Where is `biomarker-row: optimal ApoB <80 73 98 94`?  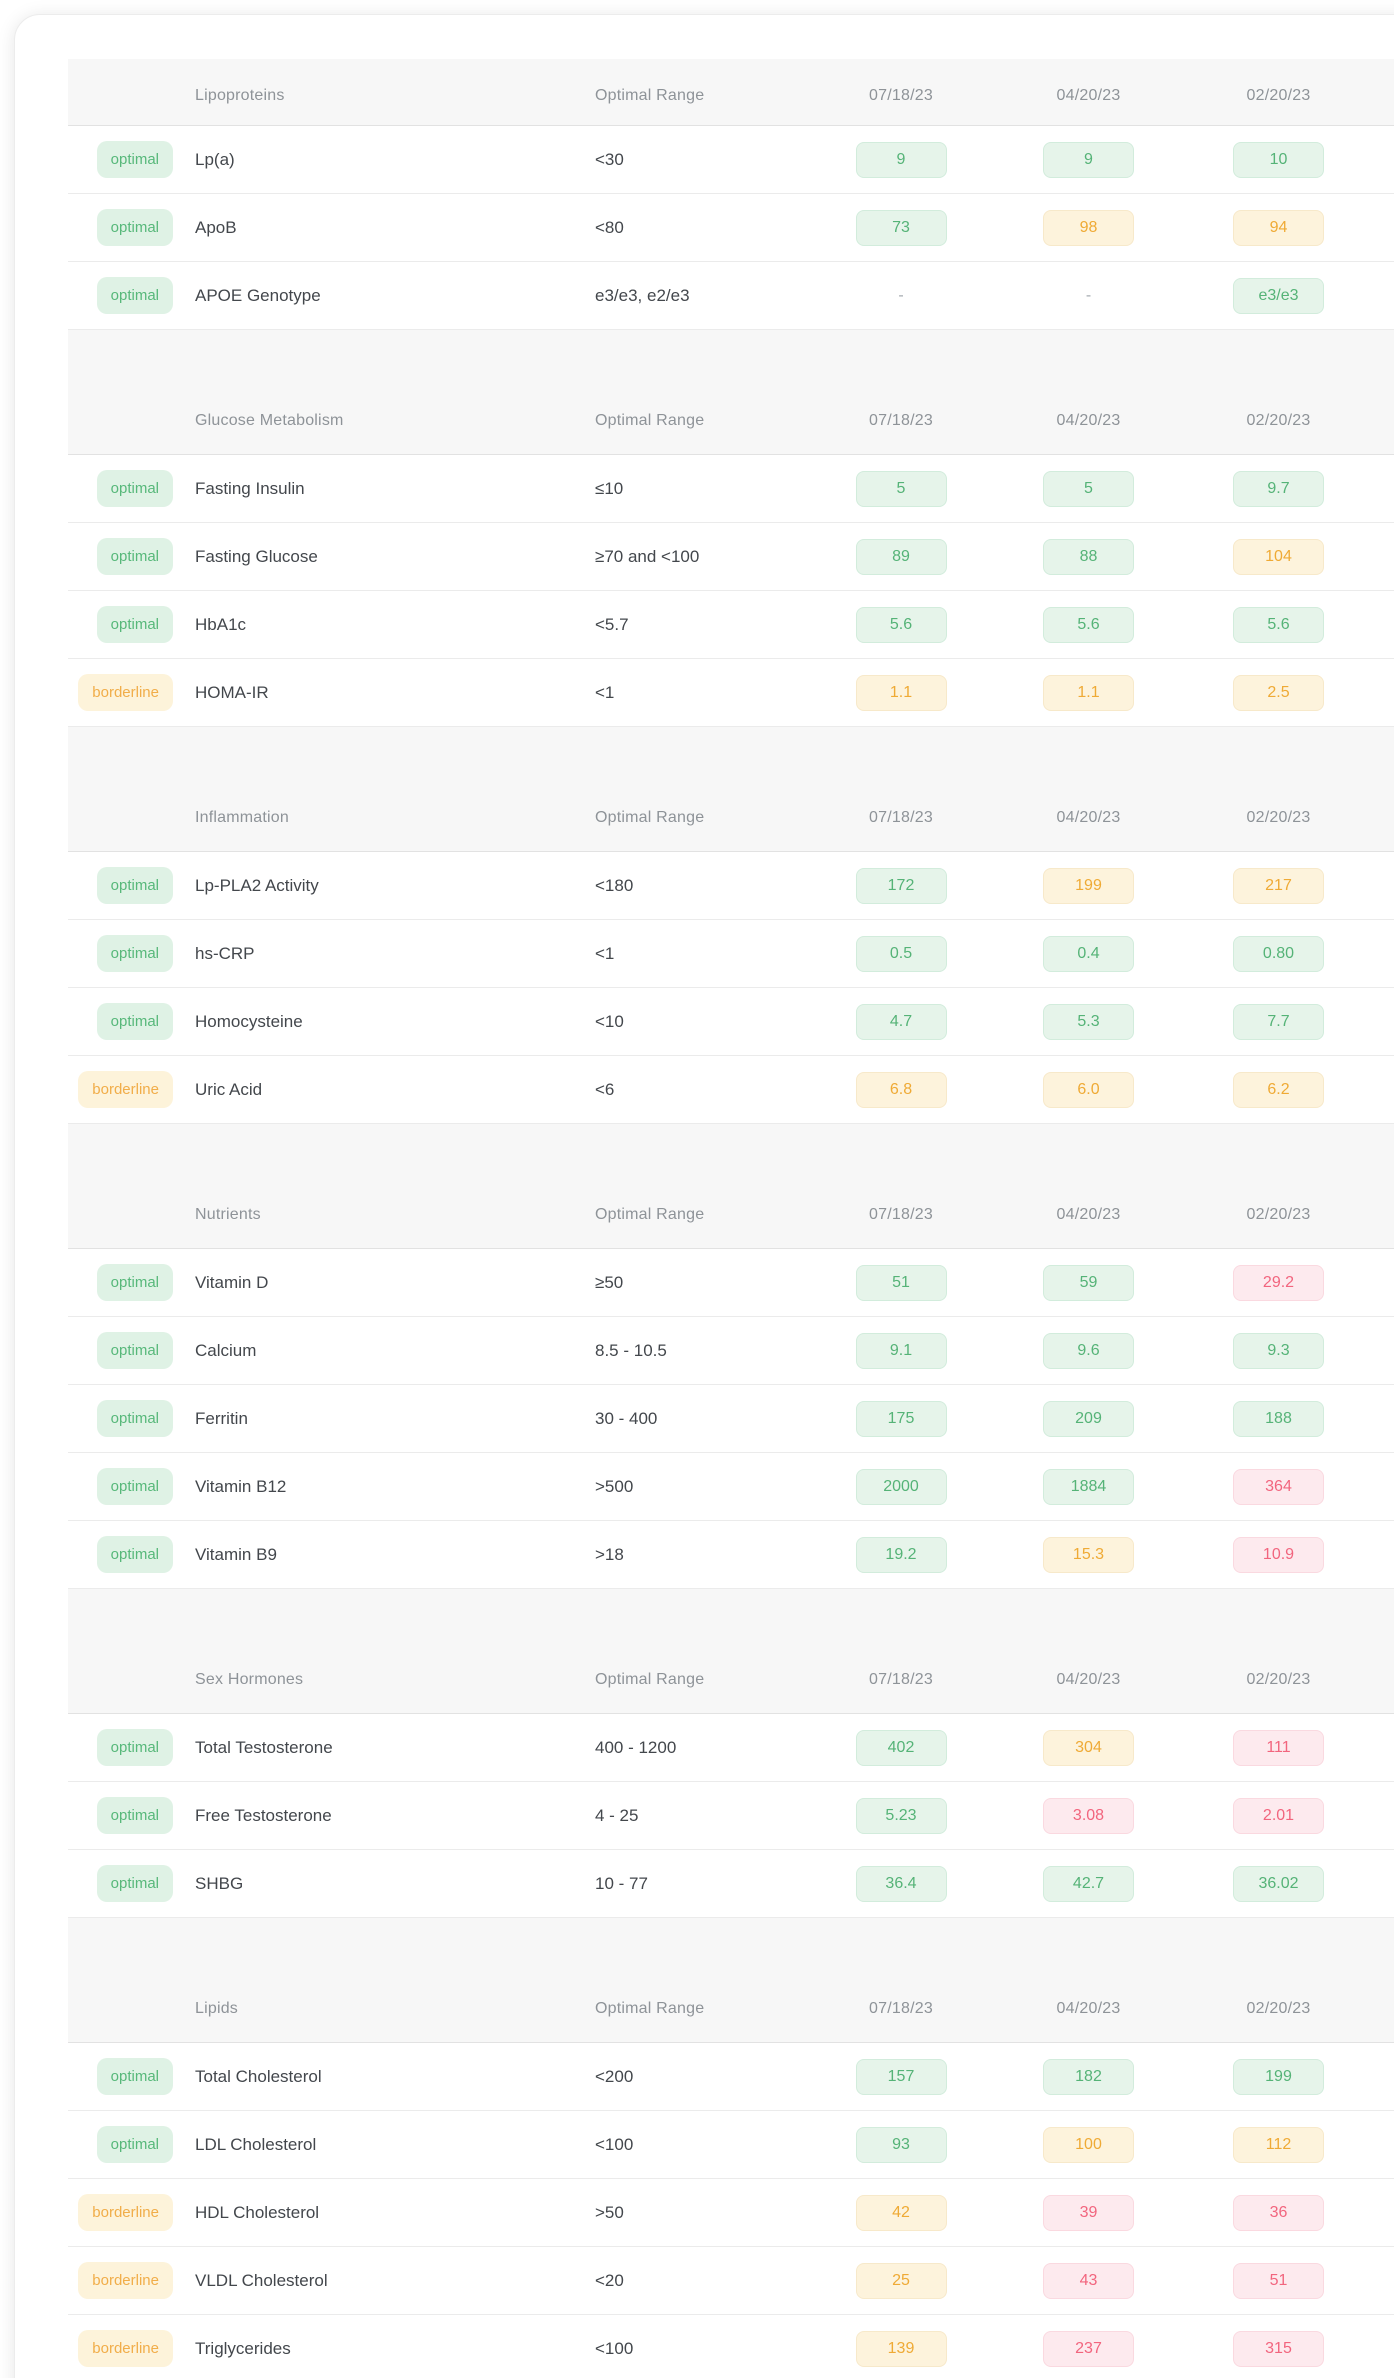
biomarker-row: optimal ApoB <80 73 98 94 is located at coordinates (731, 228).